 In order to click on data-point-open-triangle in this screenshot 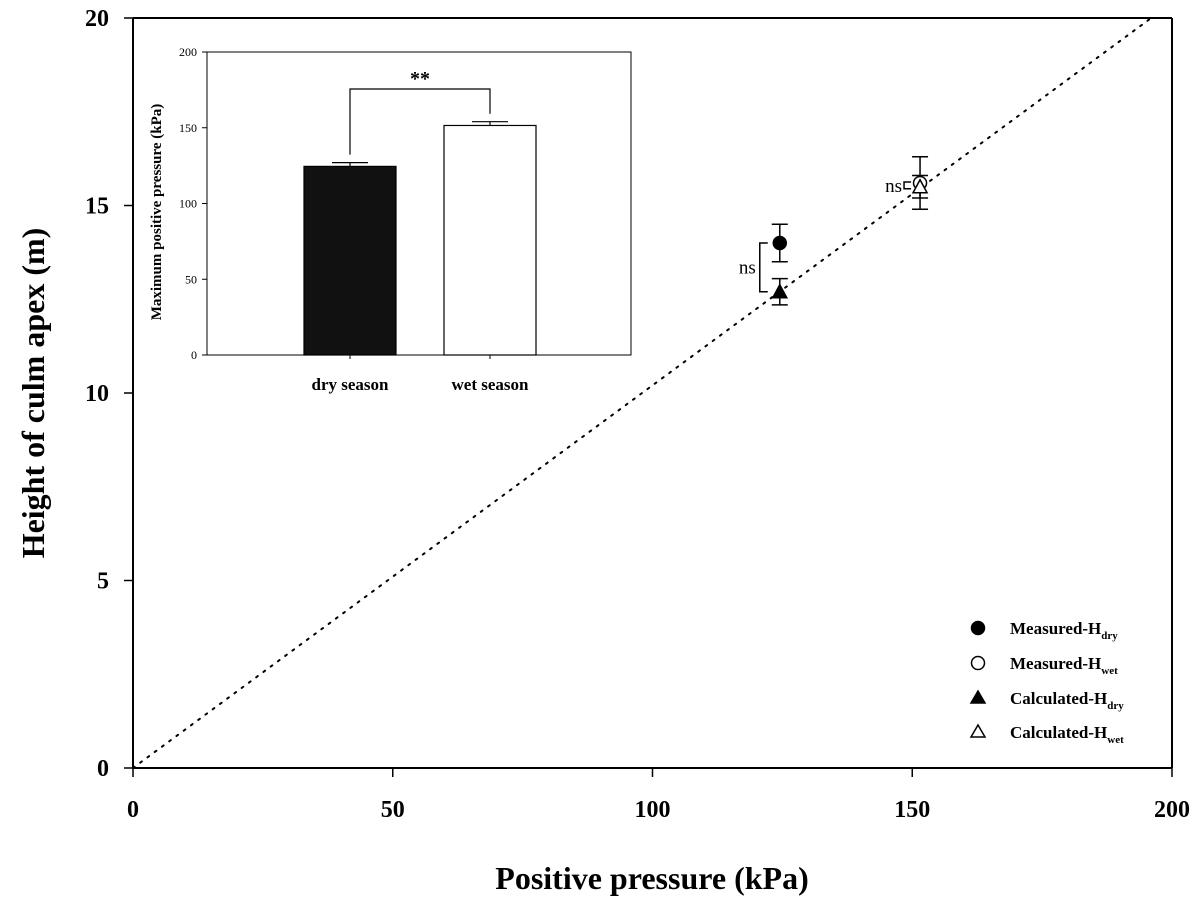, I will do `click(920, 186)`.